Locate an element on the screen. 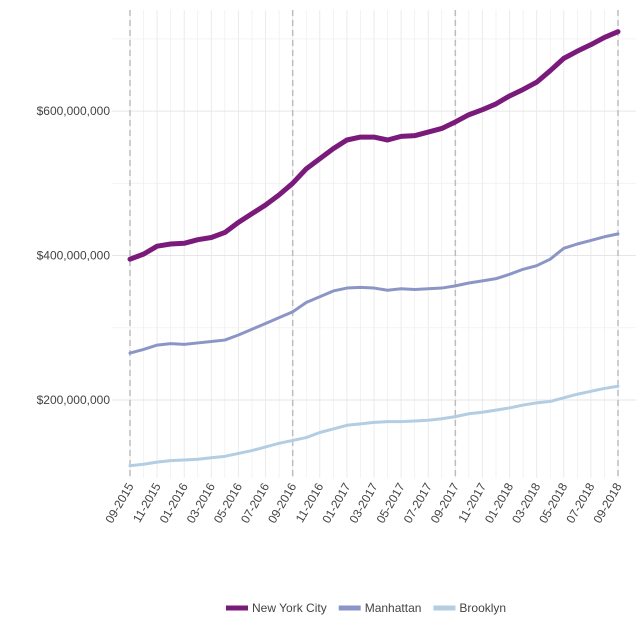  legend-label: Brooklyn is located at coordinates (482, 608).